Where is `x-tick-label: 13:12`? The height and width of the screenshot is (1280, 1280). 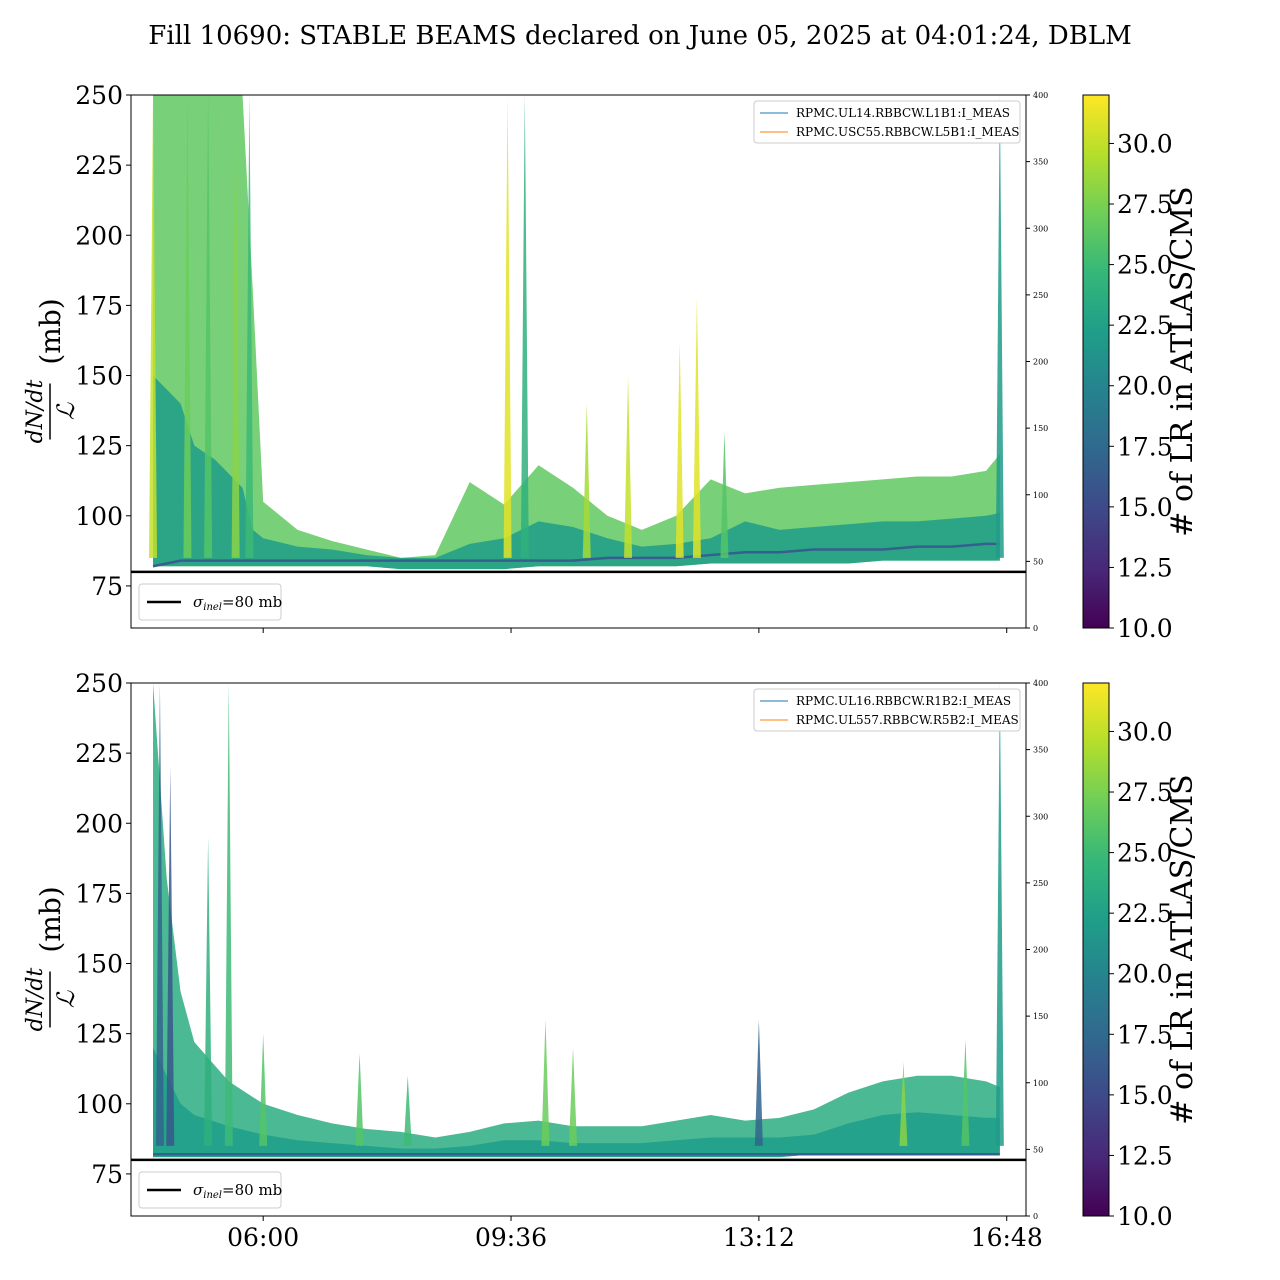
x-tick-label: 13:12 is located at coordinates (759, 1237).